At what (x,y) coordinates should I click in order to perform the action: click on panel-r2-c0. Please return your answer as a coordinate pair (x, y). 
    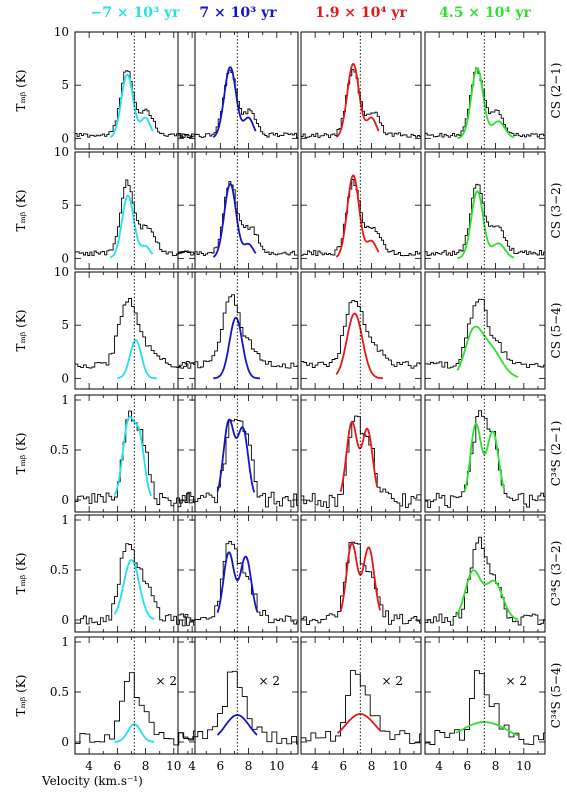
    Looking at the image, I should click on (135, 330).